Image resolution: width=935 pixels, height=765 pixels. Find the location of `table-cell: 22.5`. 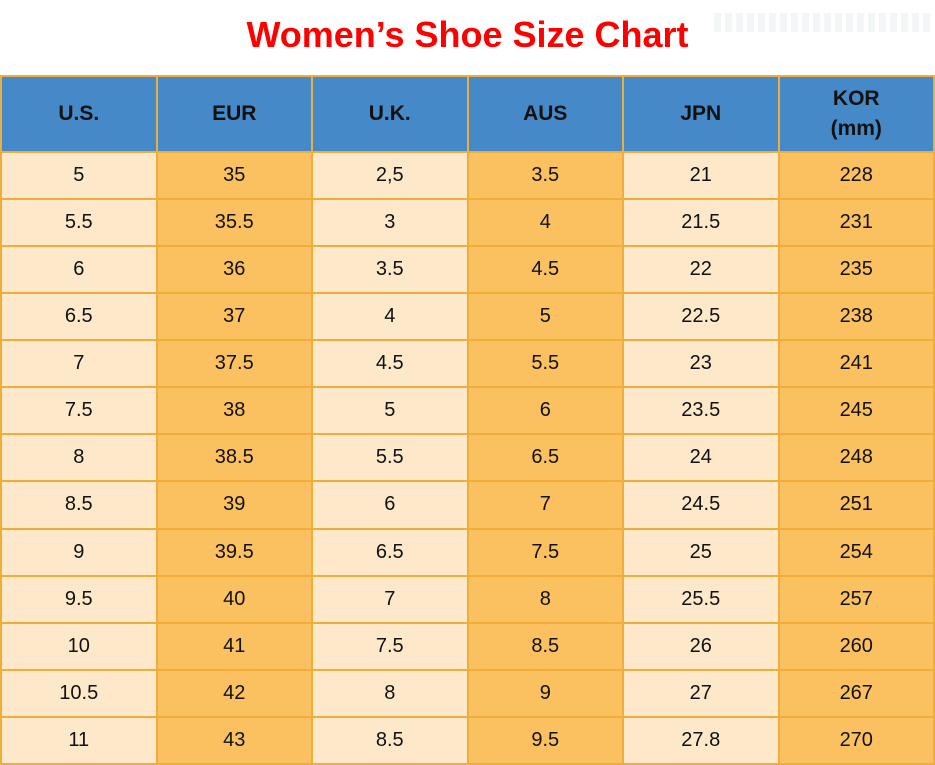

table-cell: 22.5 is located at coordinates (701, 317).